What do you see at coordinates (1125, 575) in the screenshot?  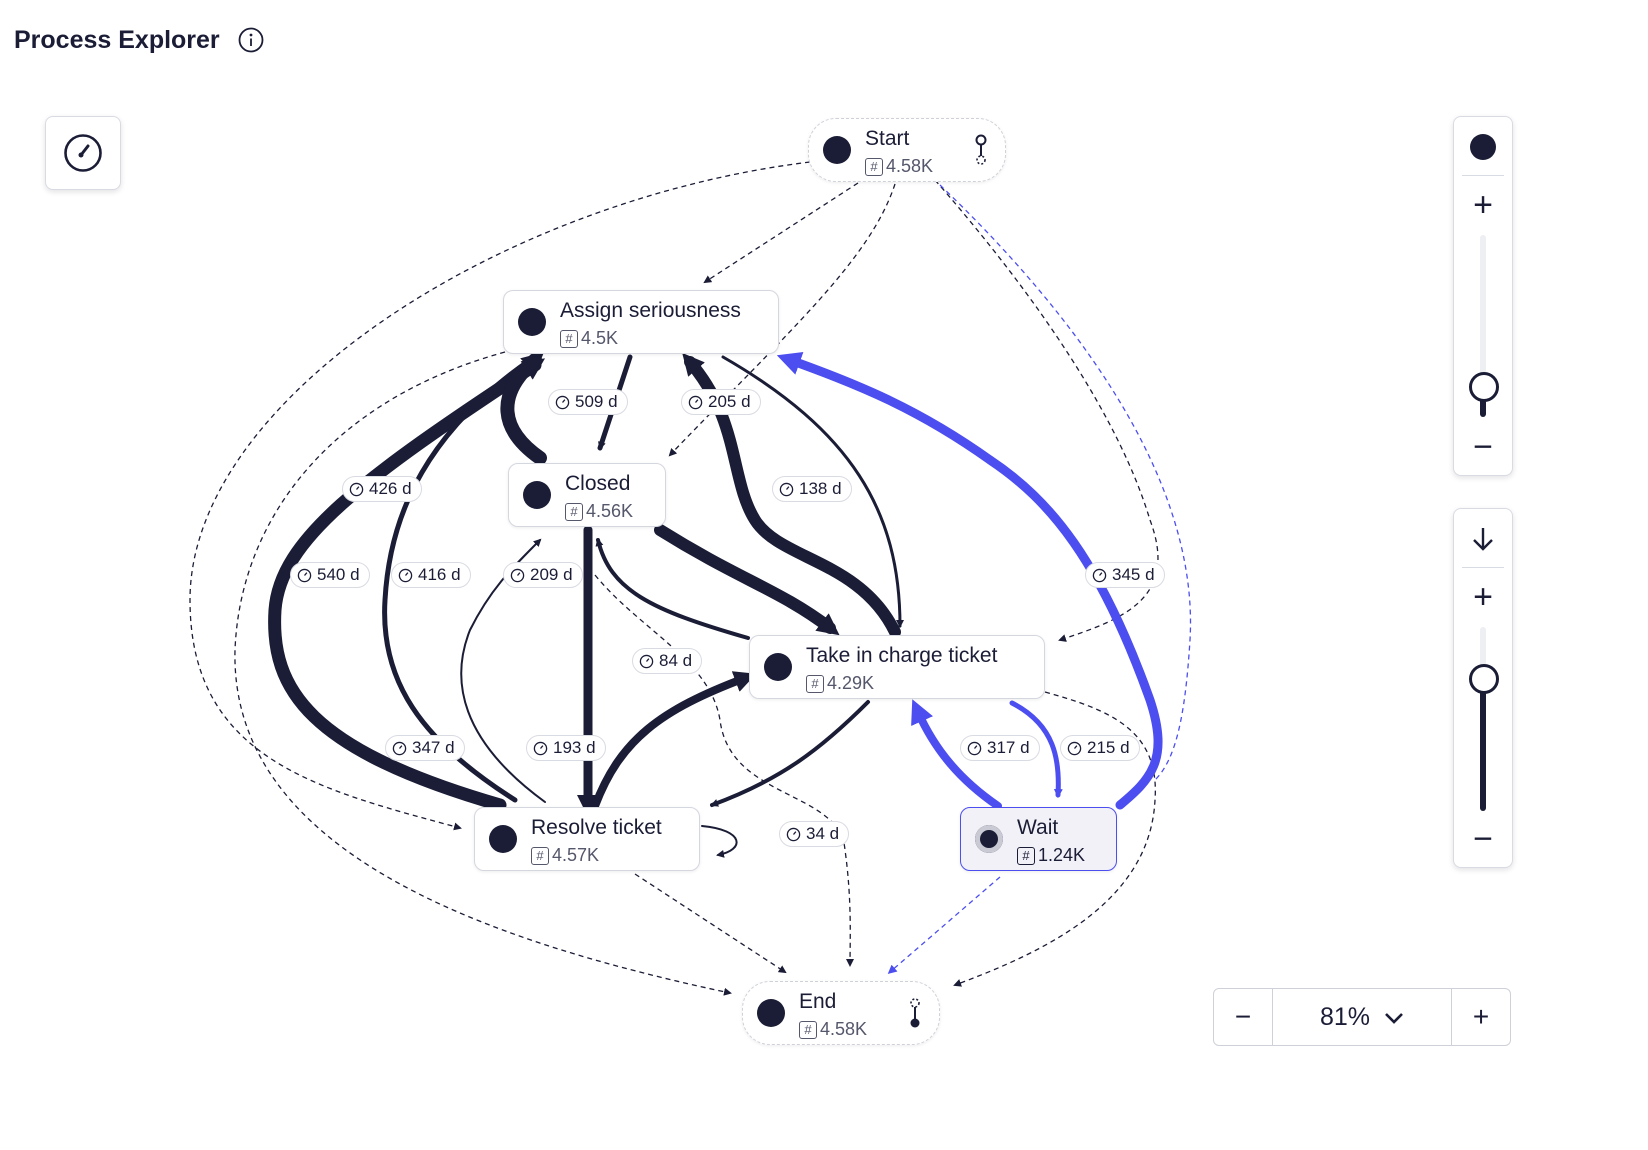 I see `edge-label: 345 d` at bounding box center [1125, 575].